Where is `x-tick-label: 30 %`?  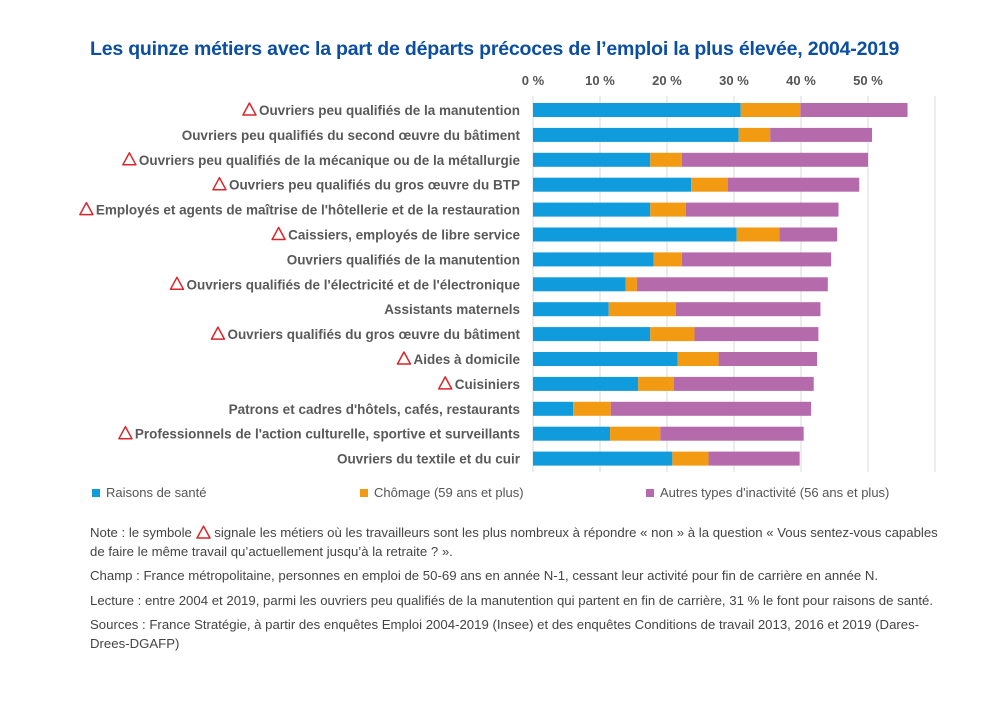
x-tick-label: 30 % is located at coordinates (734, 80).